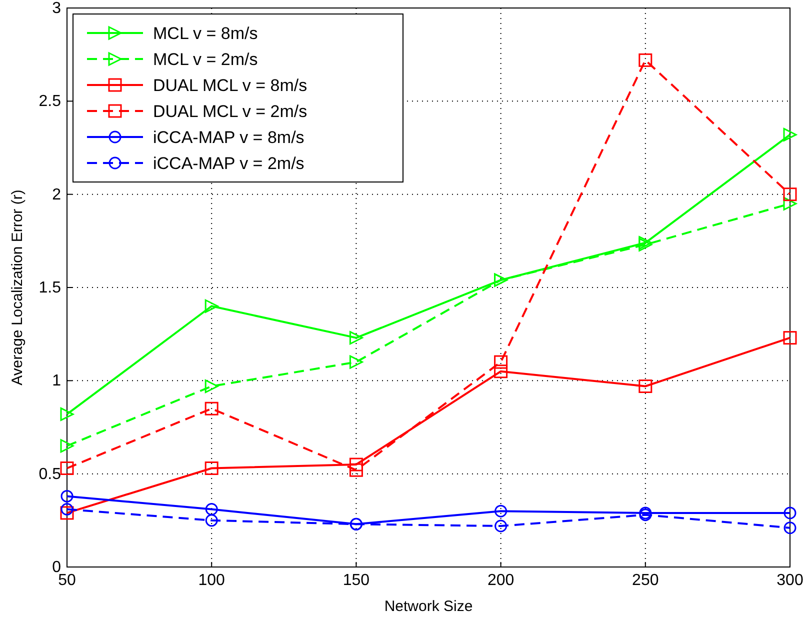 Image resolution: width=807 pixels, height=625 pixels. I want to click on x-tick-label: 250, so click(645, 580).